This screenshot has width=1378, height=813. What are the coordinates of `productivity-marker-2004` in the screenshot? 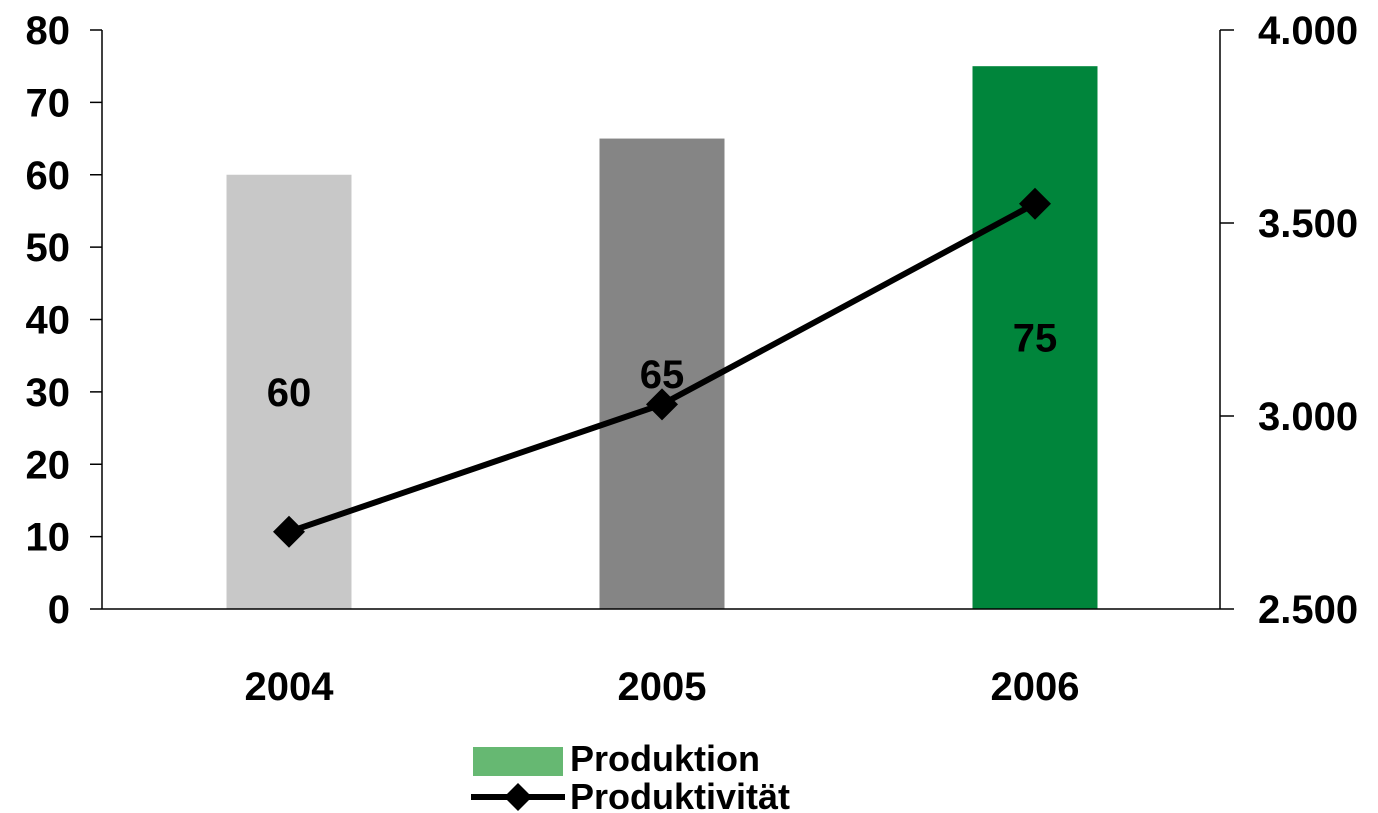 It's located at (289, 531).